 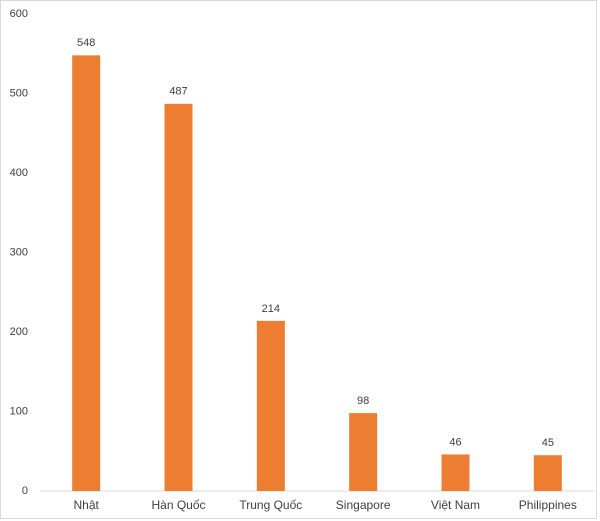 What do you see at coordinates (25, 491) in the screenshot?
I see `y-tick-label: 0` at bounding box center [25, 491].